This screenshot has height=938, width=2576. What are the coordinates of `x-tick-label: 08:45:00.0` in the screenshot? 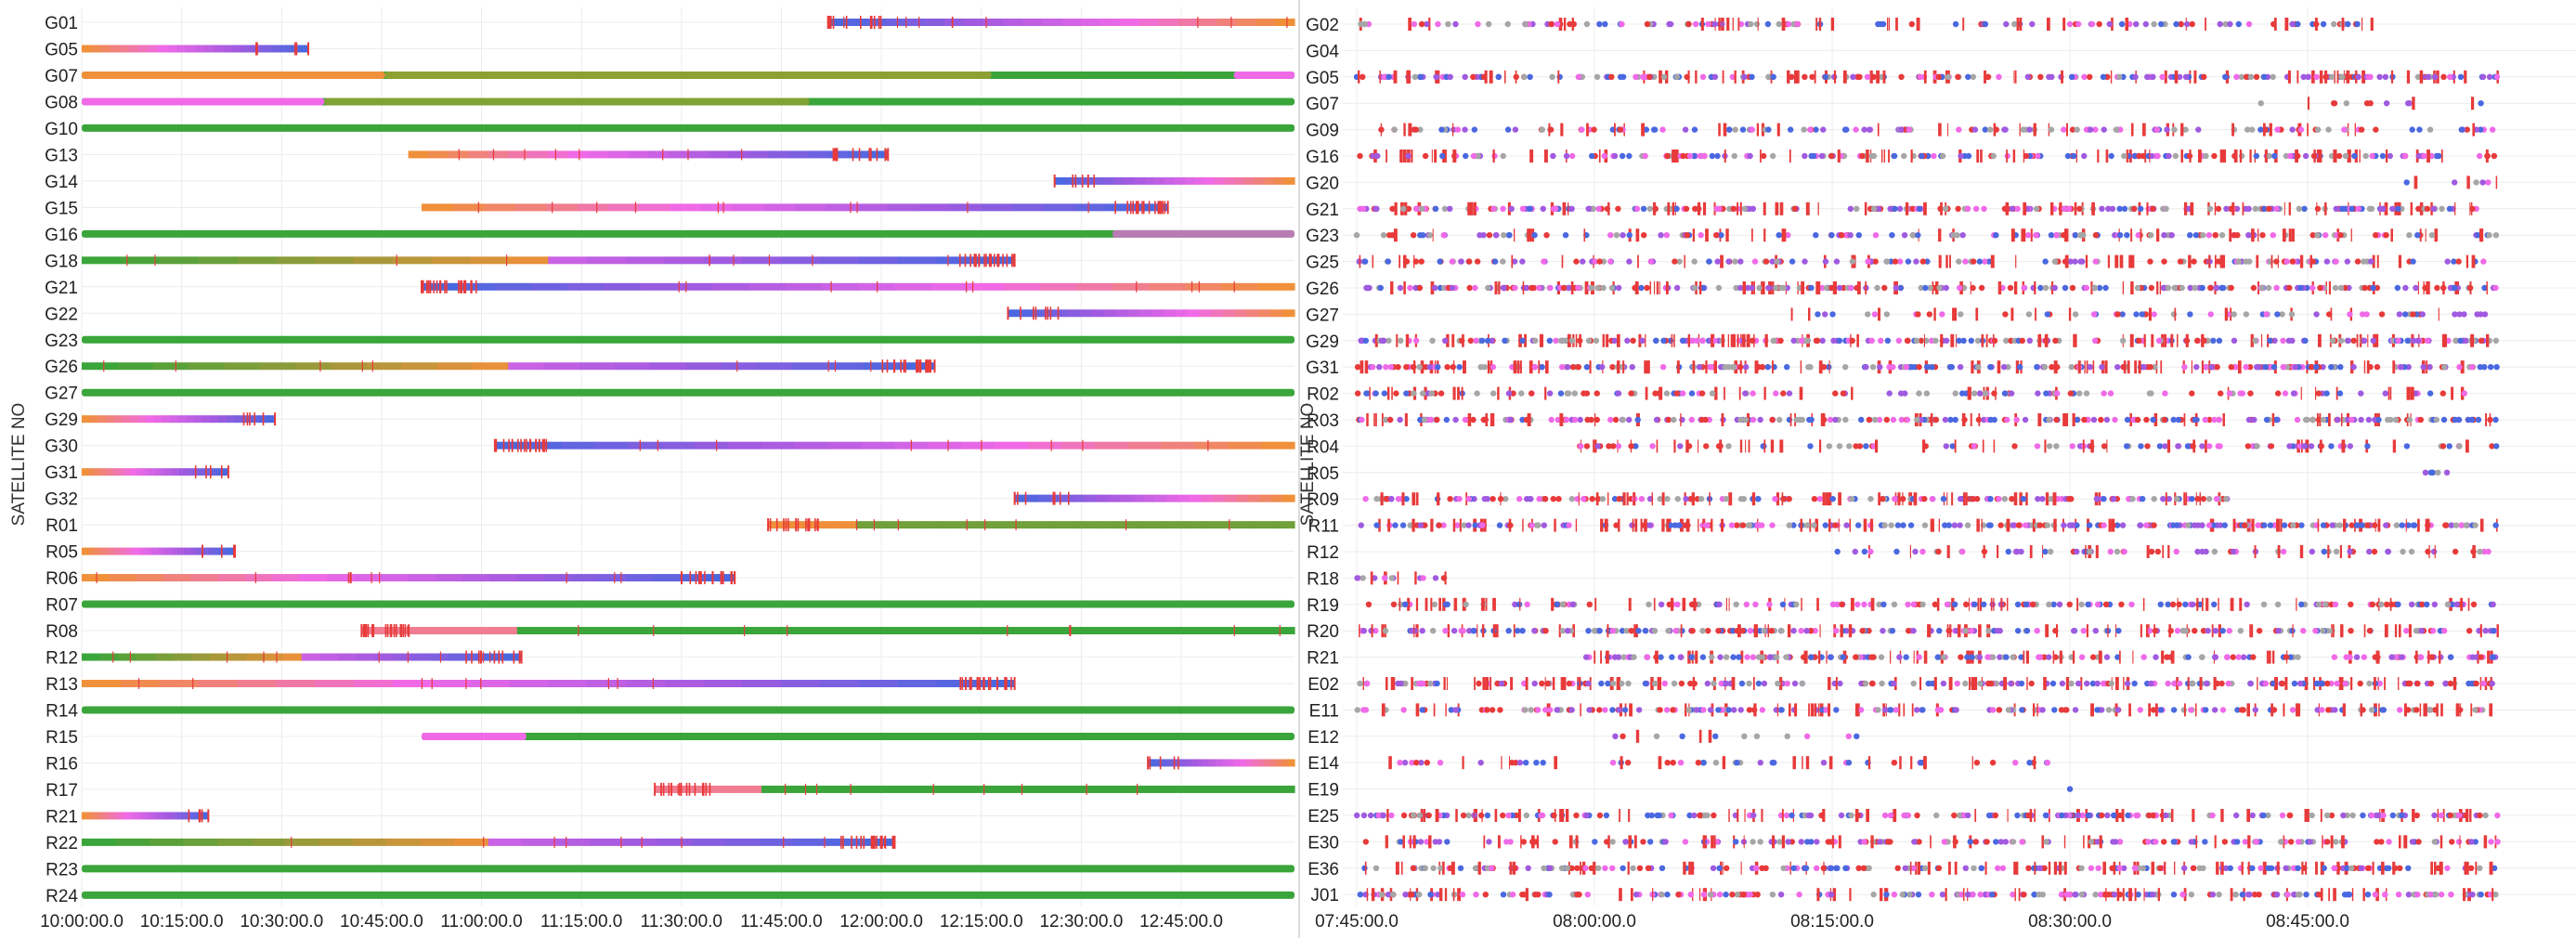 It's located at (2307, 921).